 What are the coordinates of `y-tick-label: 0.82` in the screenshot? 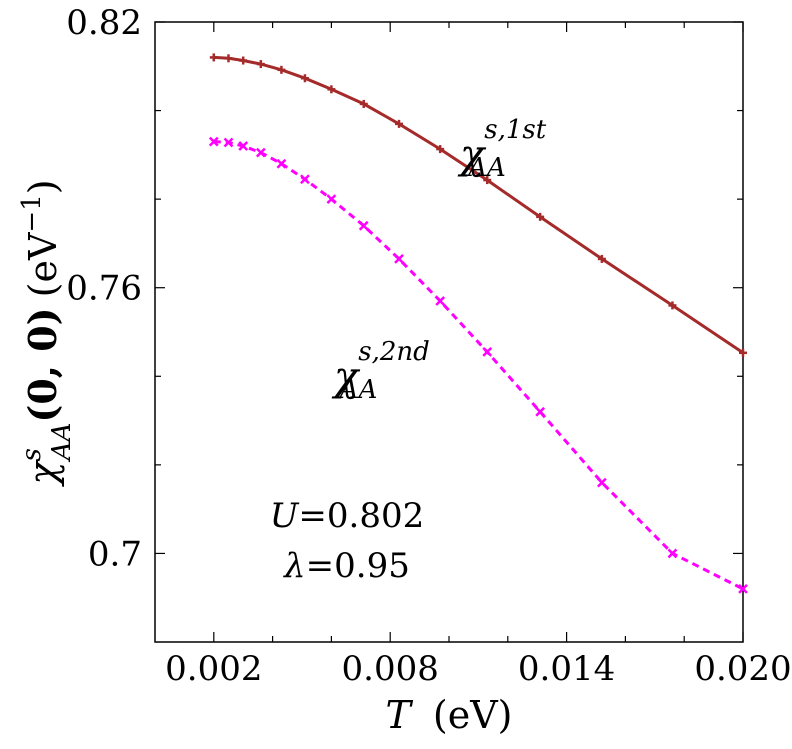 It's located at (104, 23).